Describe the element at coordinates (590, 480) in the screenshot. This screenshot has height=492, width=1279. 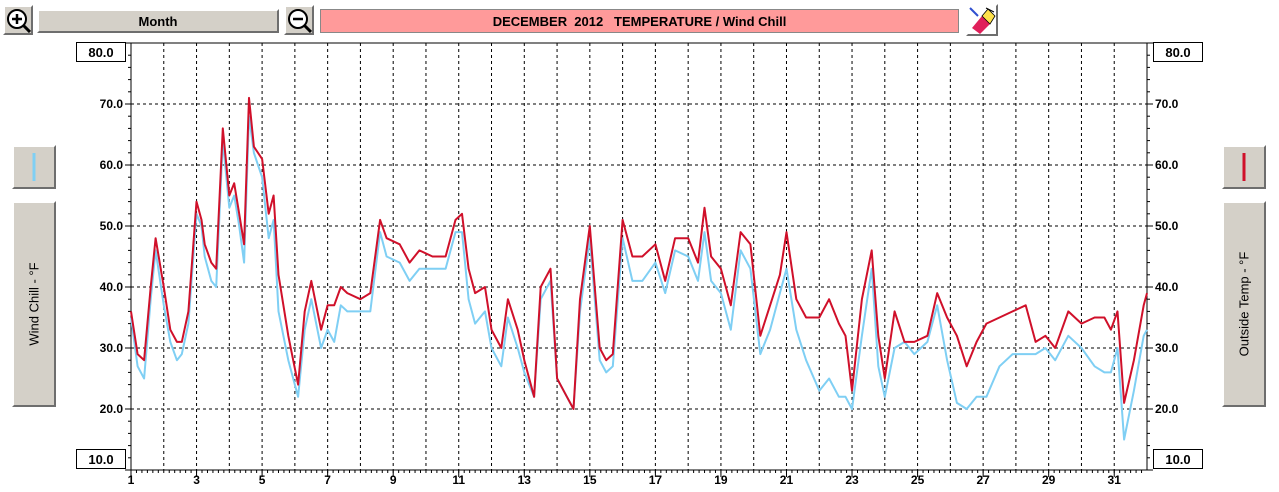
I see `x-tick-label: 15` at that location.